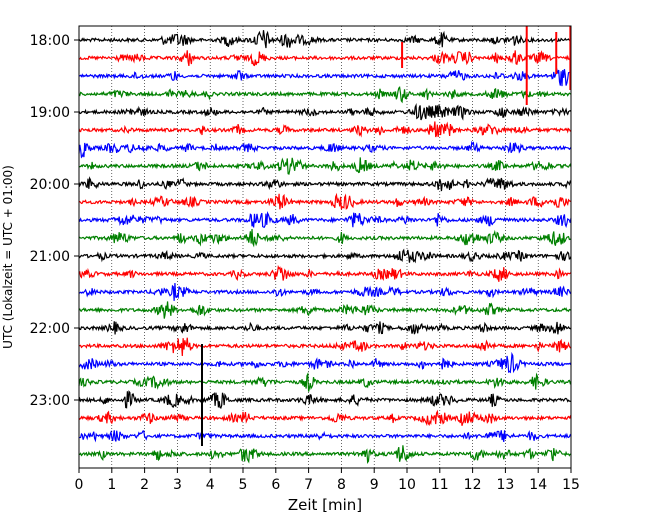 Image resolution: width=650 pixels, height=520 pixels. What do you see at coordinates (325, 166) in the screenshot?
I see `trace-1945` at bounding box center [325, 166].